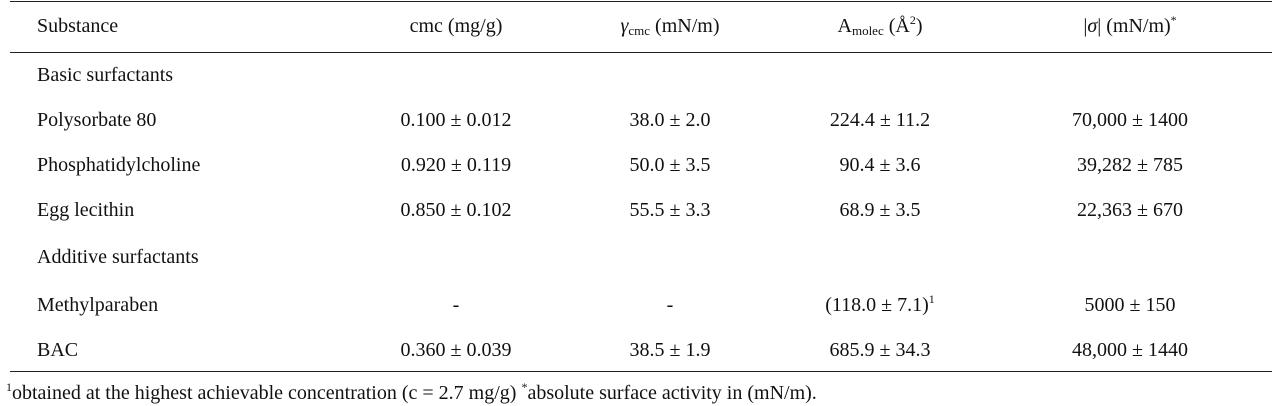 Image resolution: width=1284 pixels, height=406 pixels. I want to click on cell-sigma: 48,000 ± 1440, so click(1130, 350).